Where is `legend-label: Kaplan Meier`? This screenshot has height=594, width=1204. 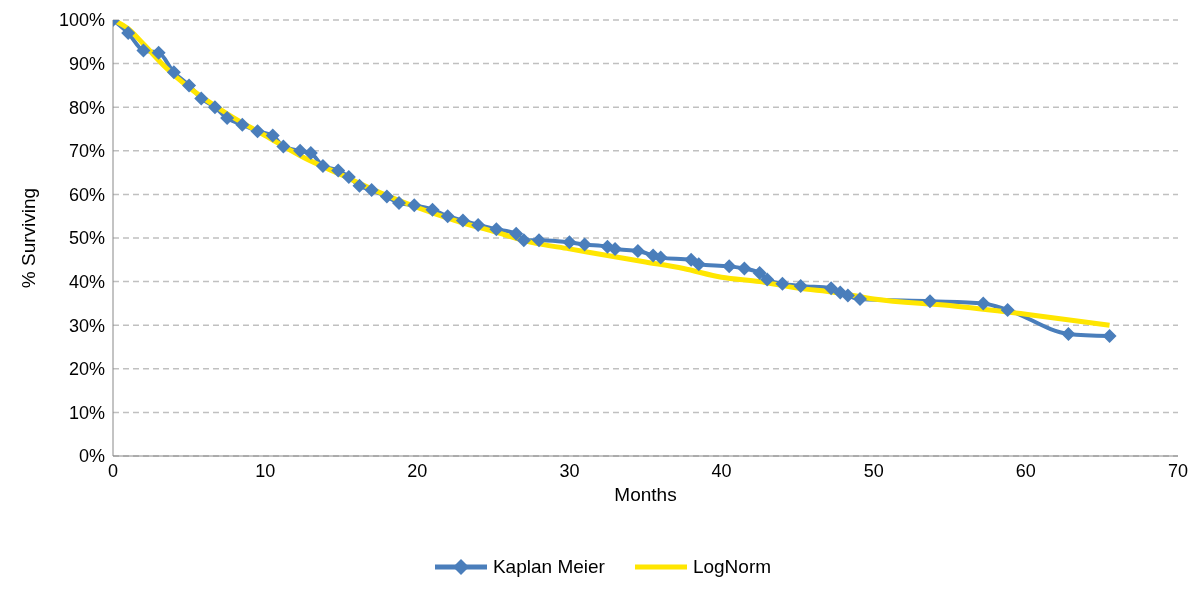 legend-label: Kaplan Meier is located at coordinates (548, 567).